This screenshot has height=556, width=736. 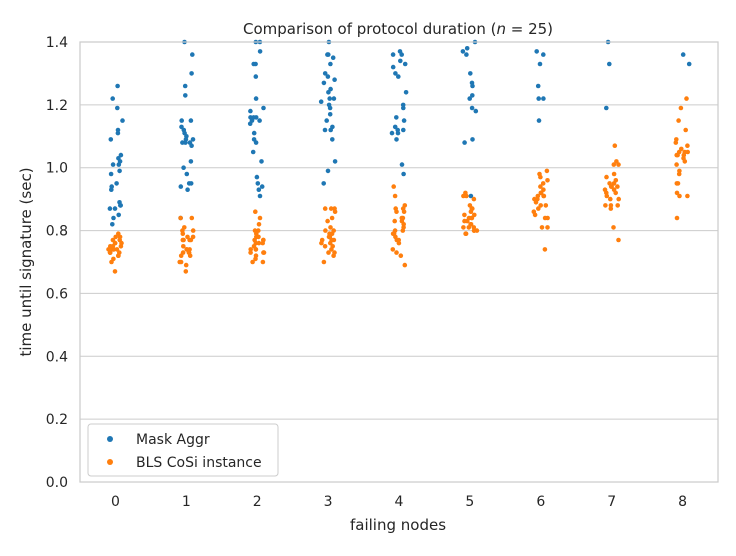 I want to click on y-axis-ticks: 0.0 0.2 0.4 0.6 0.8 1.0 1.2 1.4, so click(x=57, y=263).